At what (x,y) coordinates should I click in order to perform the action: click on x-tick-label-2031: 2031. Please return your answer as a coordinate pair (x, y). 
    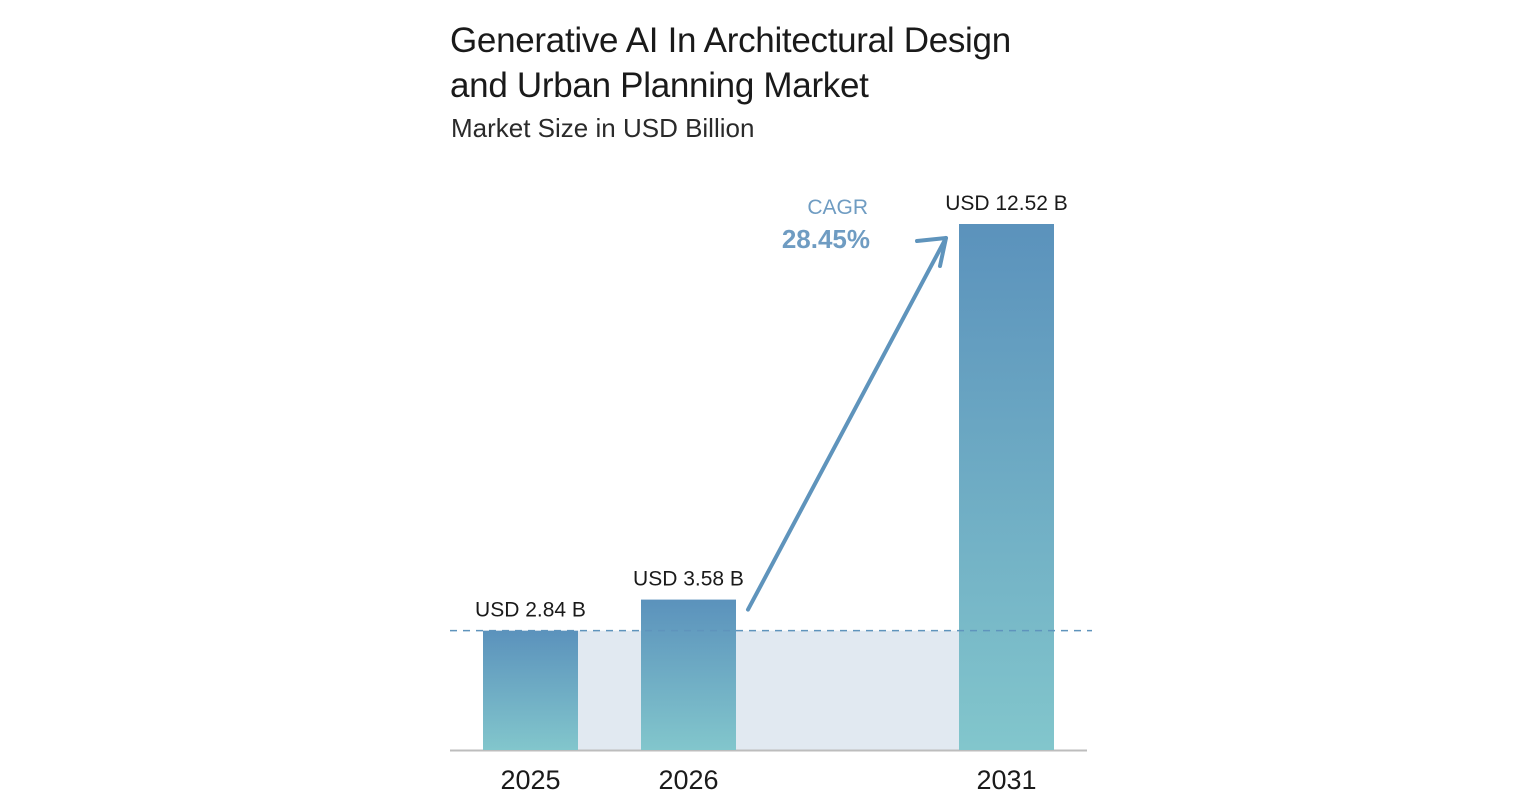
    Looking at the image, I should click on (1006, 780).